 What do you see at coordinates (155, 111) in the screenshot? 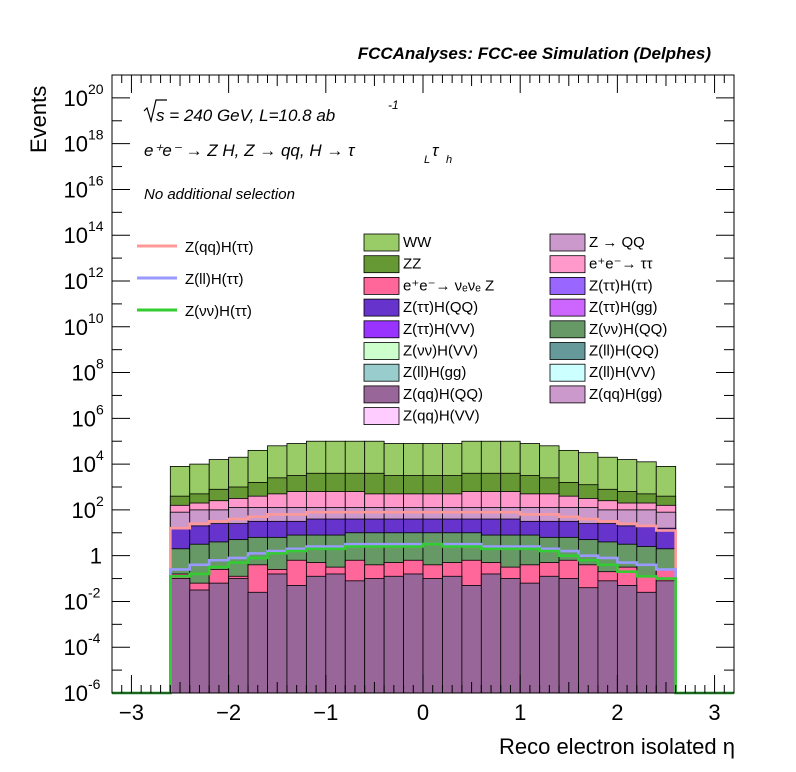
I see `sqrt-symbol` at bounding box center [155, 111].